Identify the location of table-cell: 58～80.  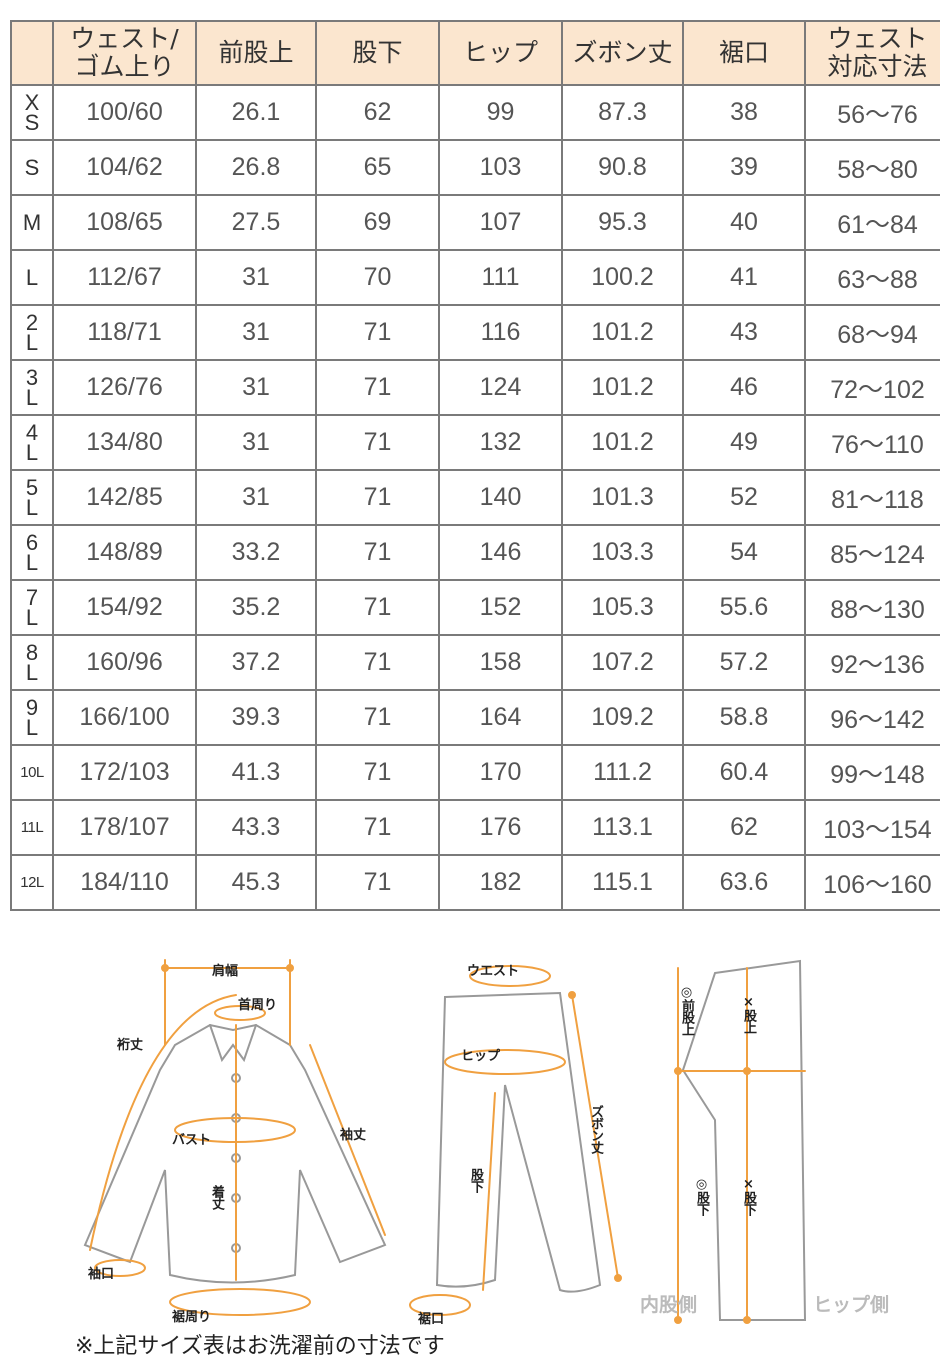
(872, 167).